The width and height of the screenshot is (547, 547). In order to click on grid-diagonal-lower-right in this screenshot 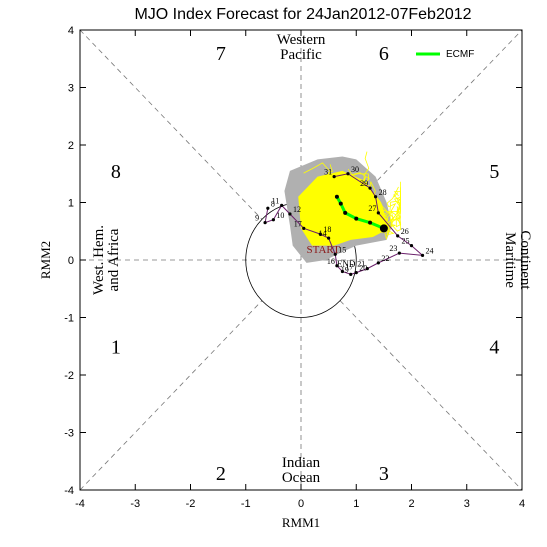, I will do `click(431, 395)`.